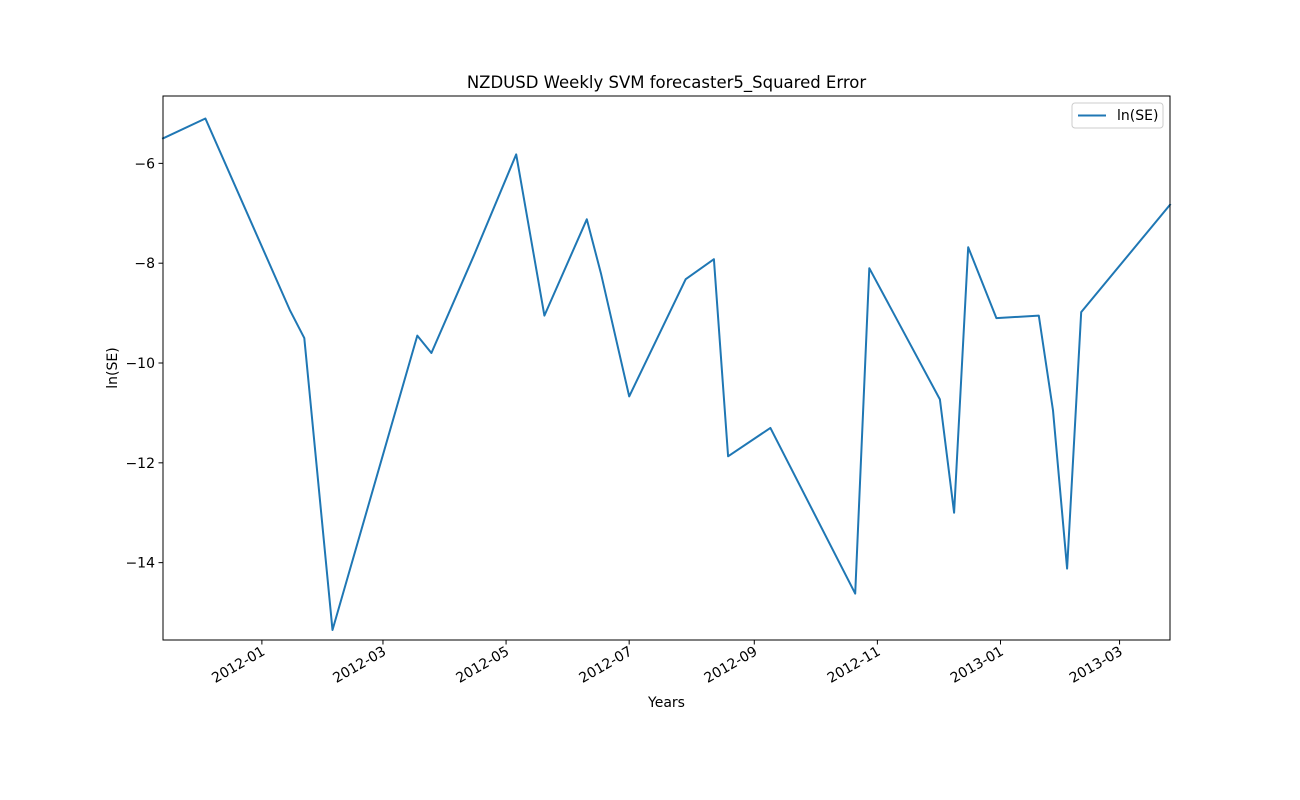 The image size is (1300, 800). Describe the element at coordinates (144, 164) in the screenshot. I see `y-tick-label: −6` at that location.